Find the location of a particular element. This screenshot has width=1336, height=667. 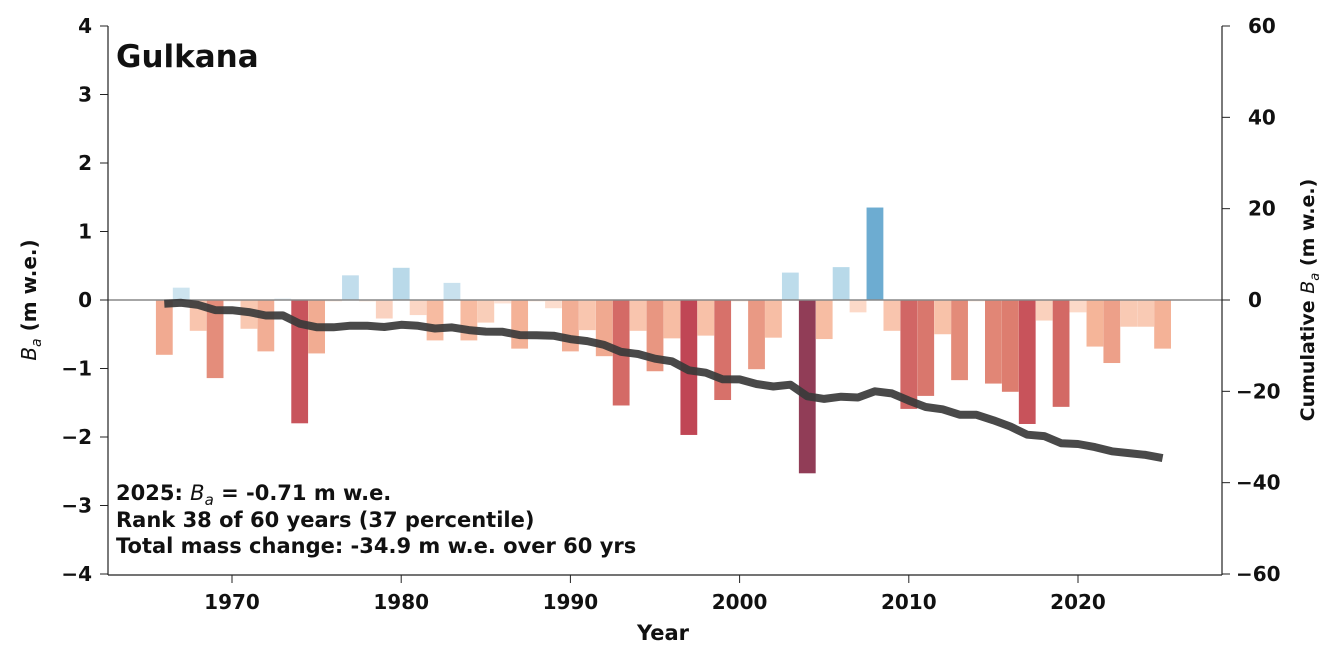

bar-1986 is located at coordinates (503, 302).